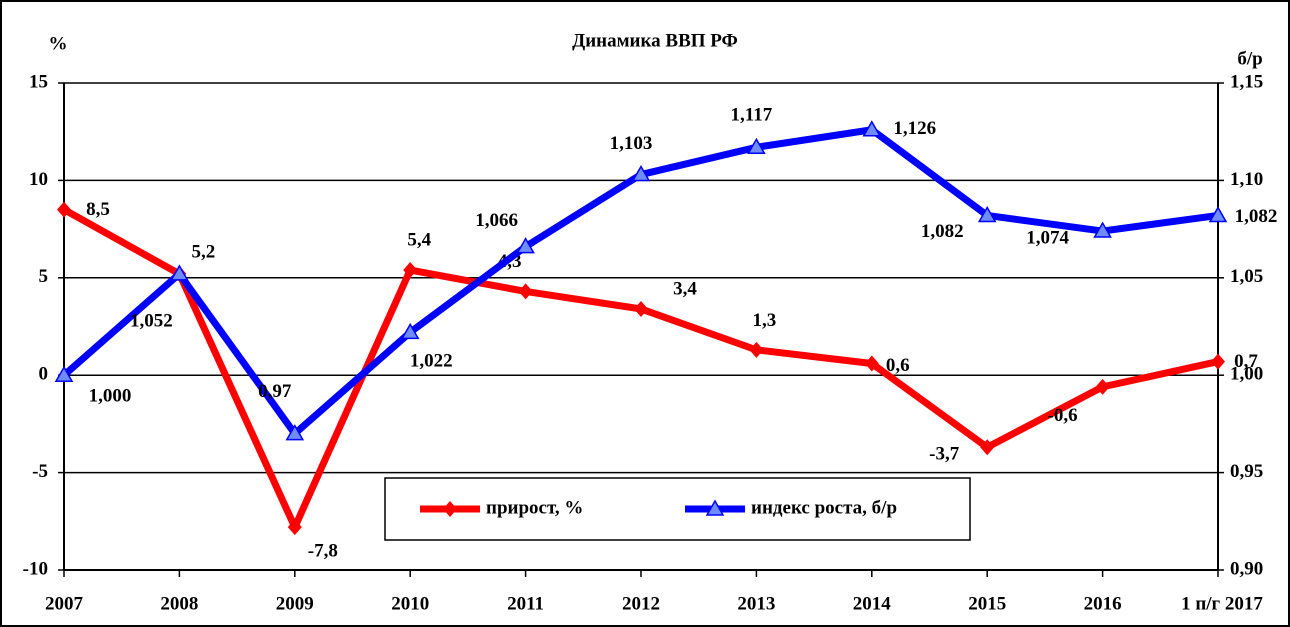 The image size is (1290, 627). I want to click on legend-box, so click(677, 509).